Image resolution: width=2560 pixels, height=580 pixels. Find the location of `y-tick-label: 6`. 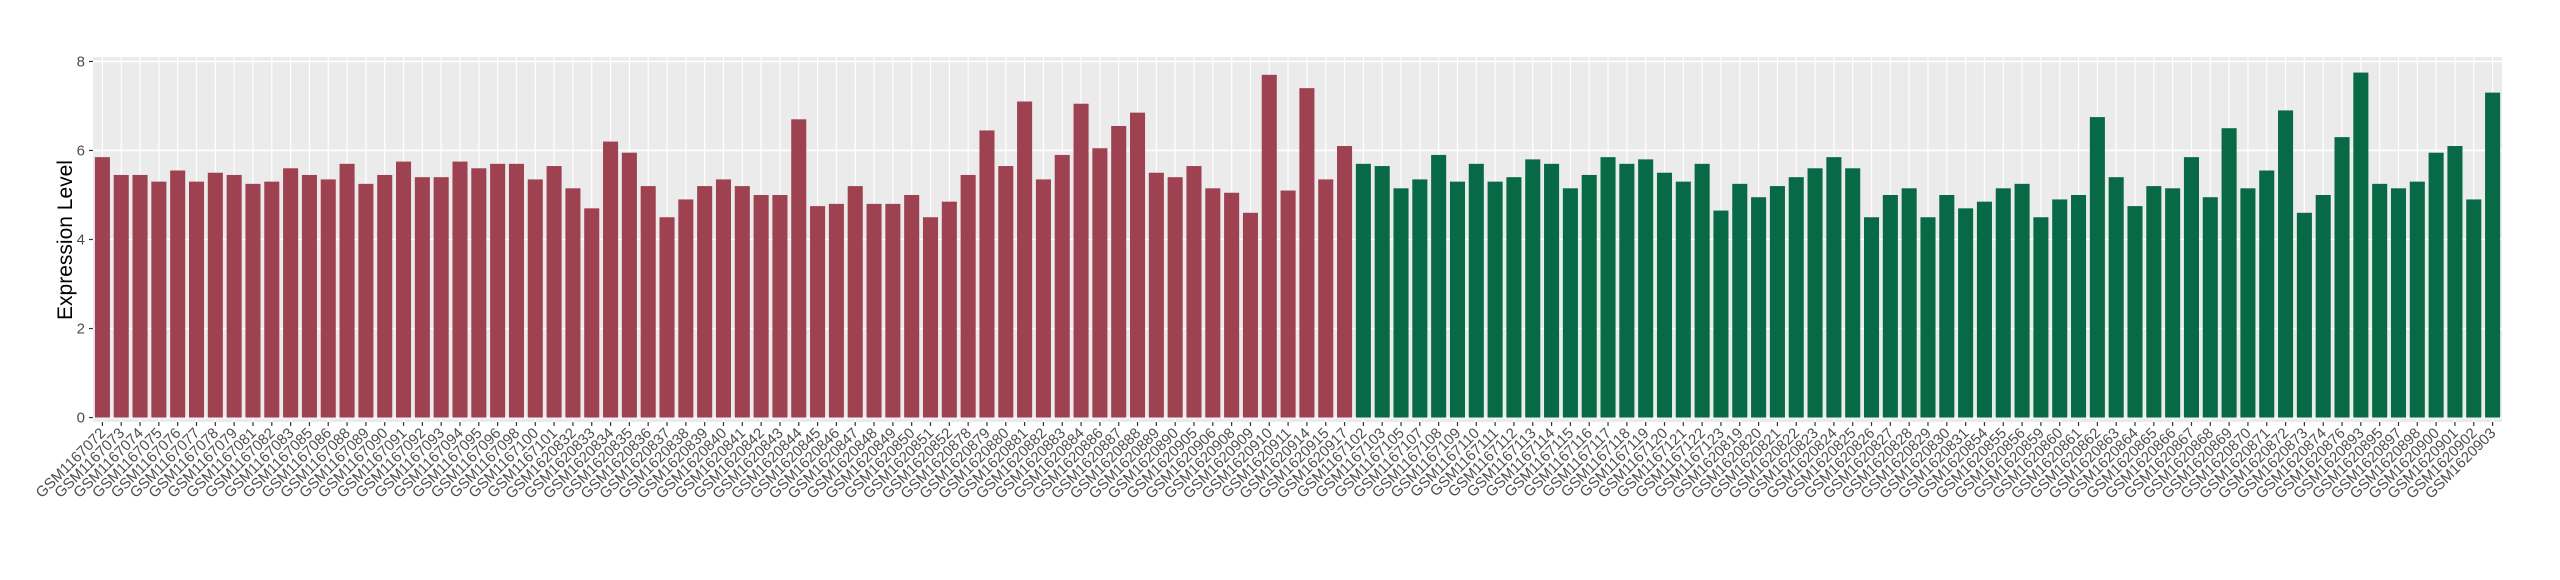

y-tick-label: 6 is located at coordinates (81, 150).